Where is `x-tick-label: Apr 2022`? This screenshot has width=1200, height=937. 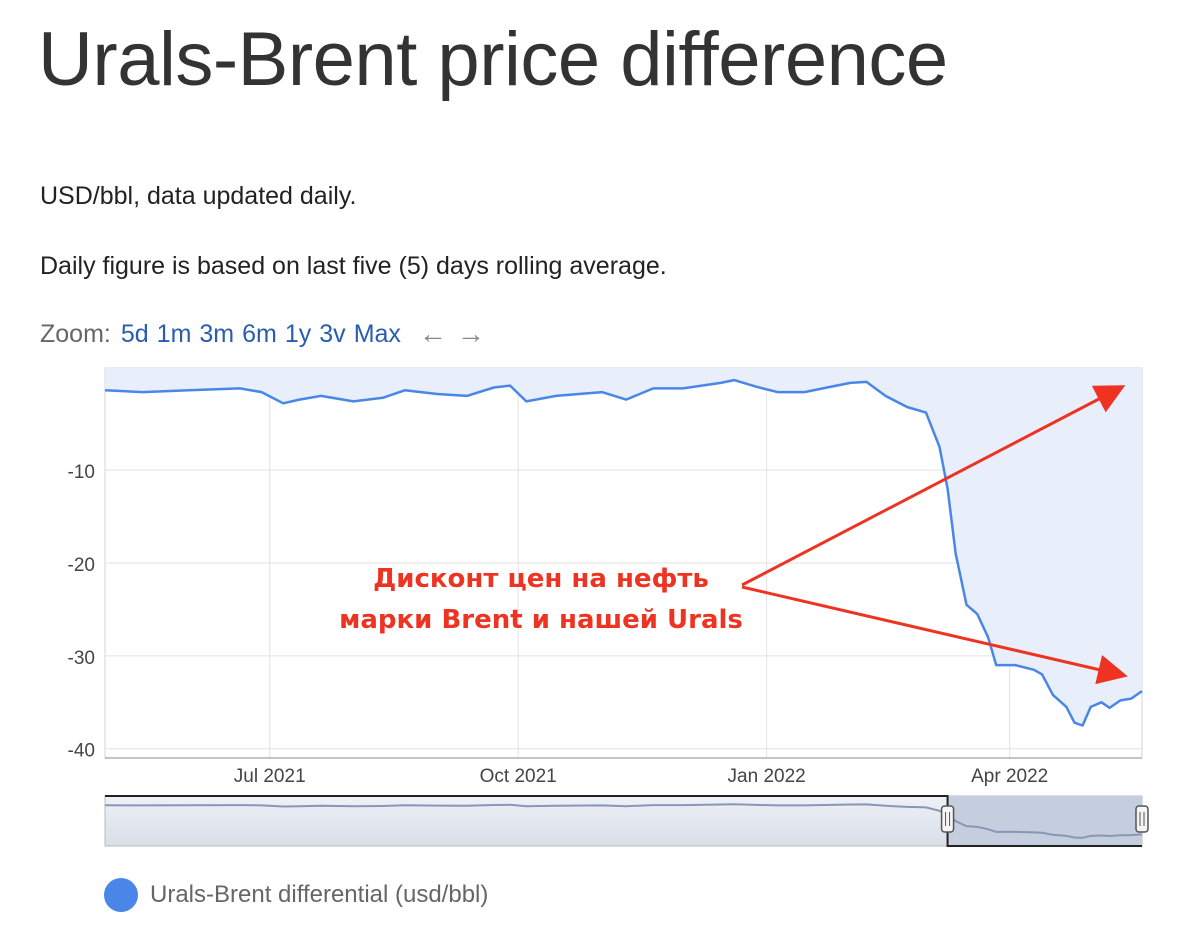 x-tick-label: Apr 2022 is located at coordinates (1009, 776).